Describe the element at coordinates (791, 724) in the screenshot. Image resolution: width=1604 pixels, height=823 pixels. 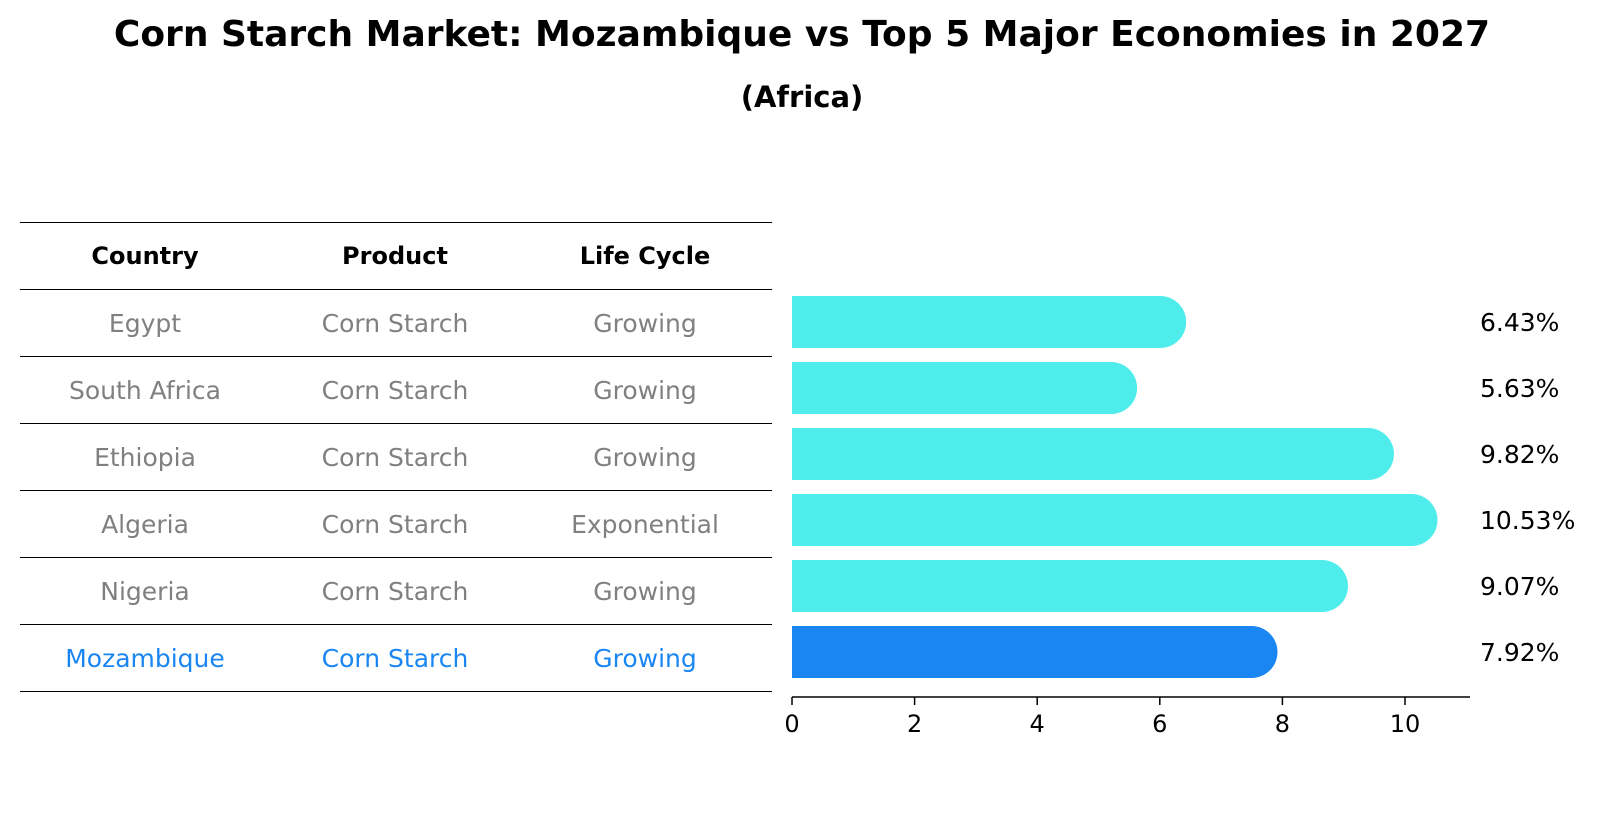
I see `x-tick-label: 0` at that location.